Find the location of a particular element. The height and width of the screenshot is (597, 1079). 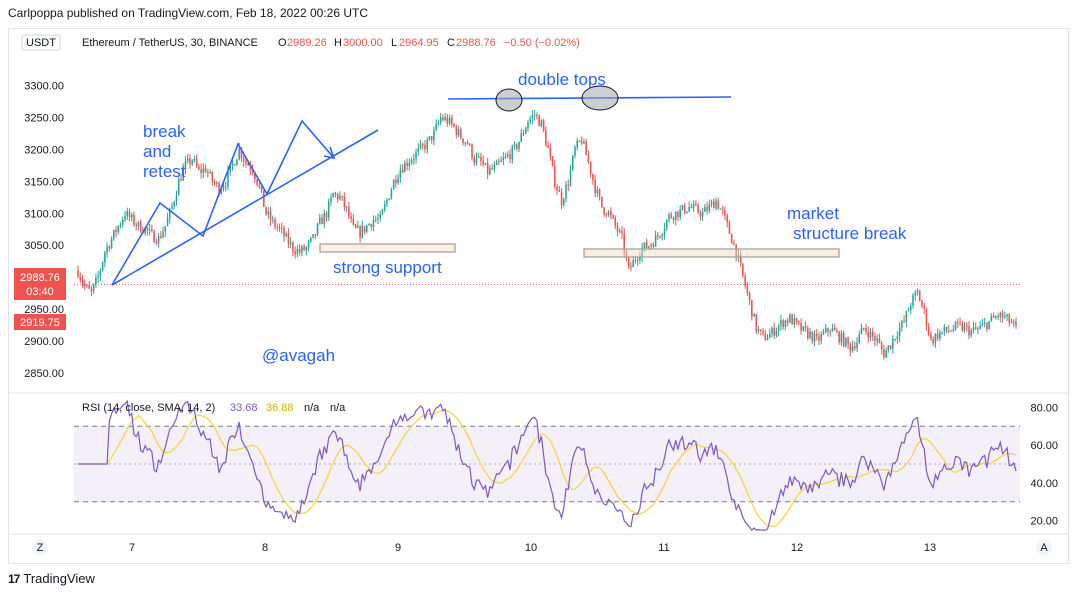

tradingview-logo: 17 is located at coordinates (14, 578).